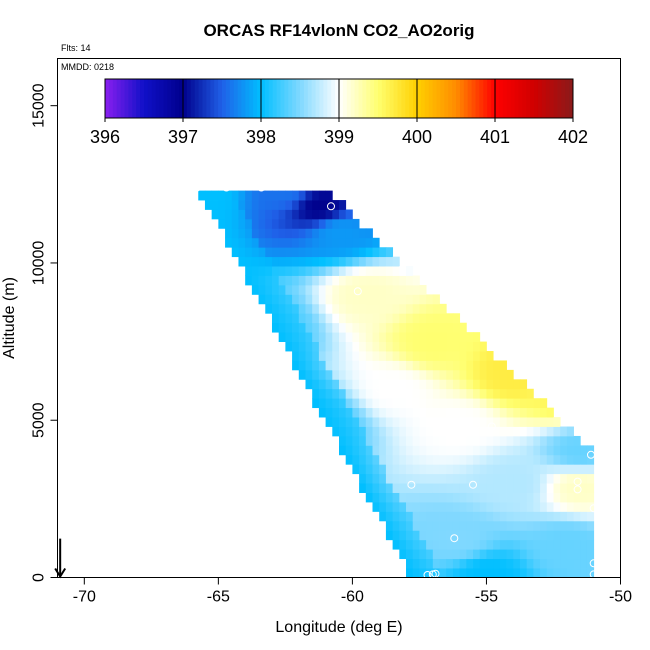  What do you see at coordinates (338, 627) in the screenshot?
I see `x-axis-label: Longitude (deg E)` at bounding box center [338, 627].